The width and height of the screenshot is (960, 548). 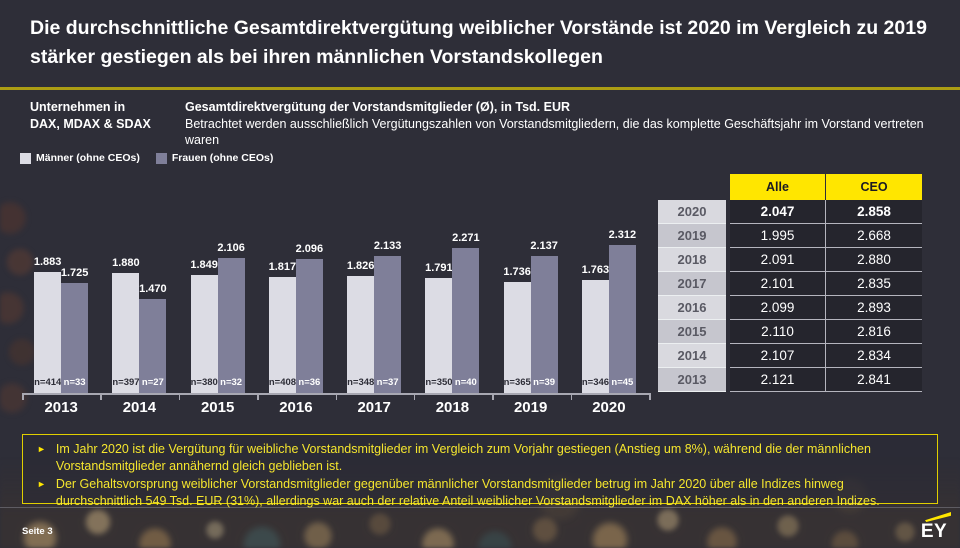 What do you see at coordinates (217, 407) in the screenshot?
I see `axis-year-2015: 2015` at bounding box center [217, 407].